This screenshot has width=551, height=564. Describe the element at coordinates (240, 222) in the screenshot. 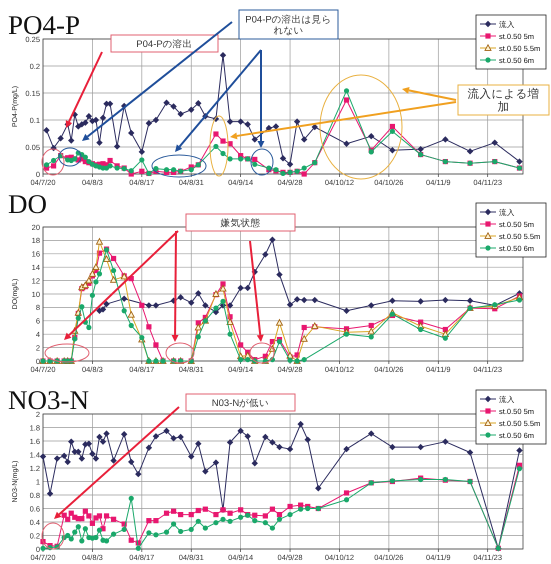

I see `annotation: 嫌気状態` at that location.